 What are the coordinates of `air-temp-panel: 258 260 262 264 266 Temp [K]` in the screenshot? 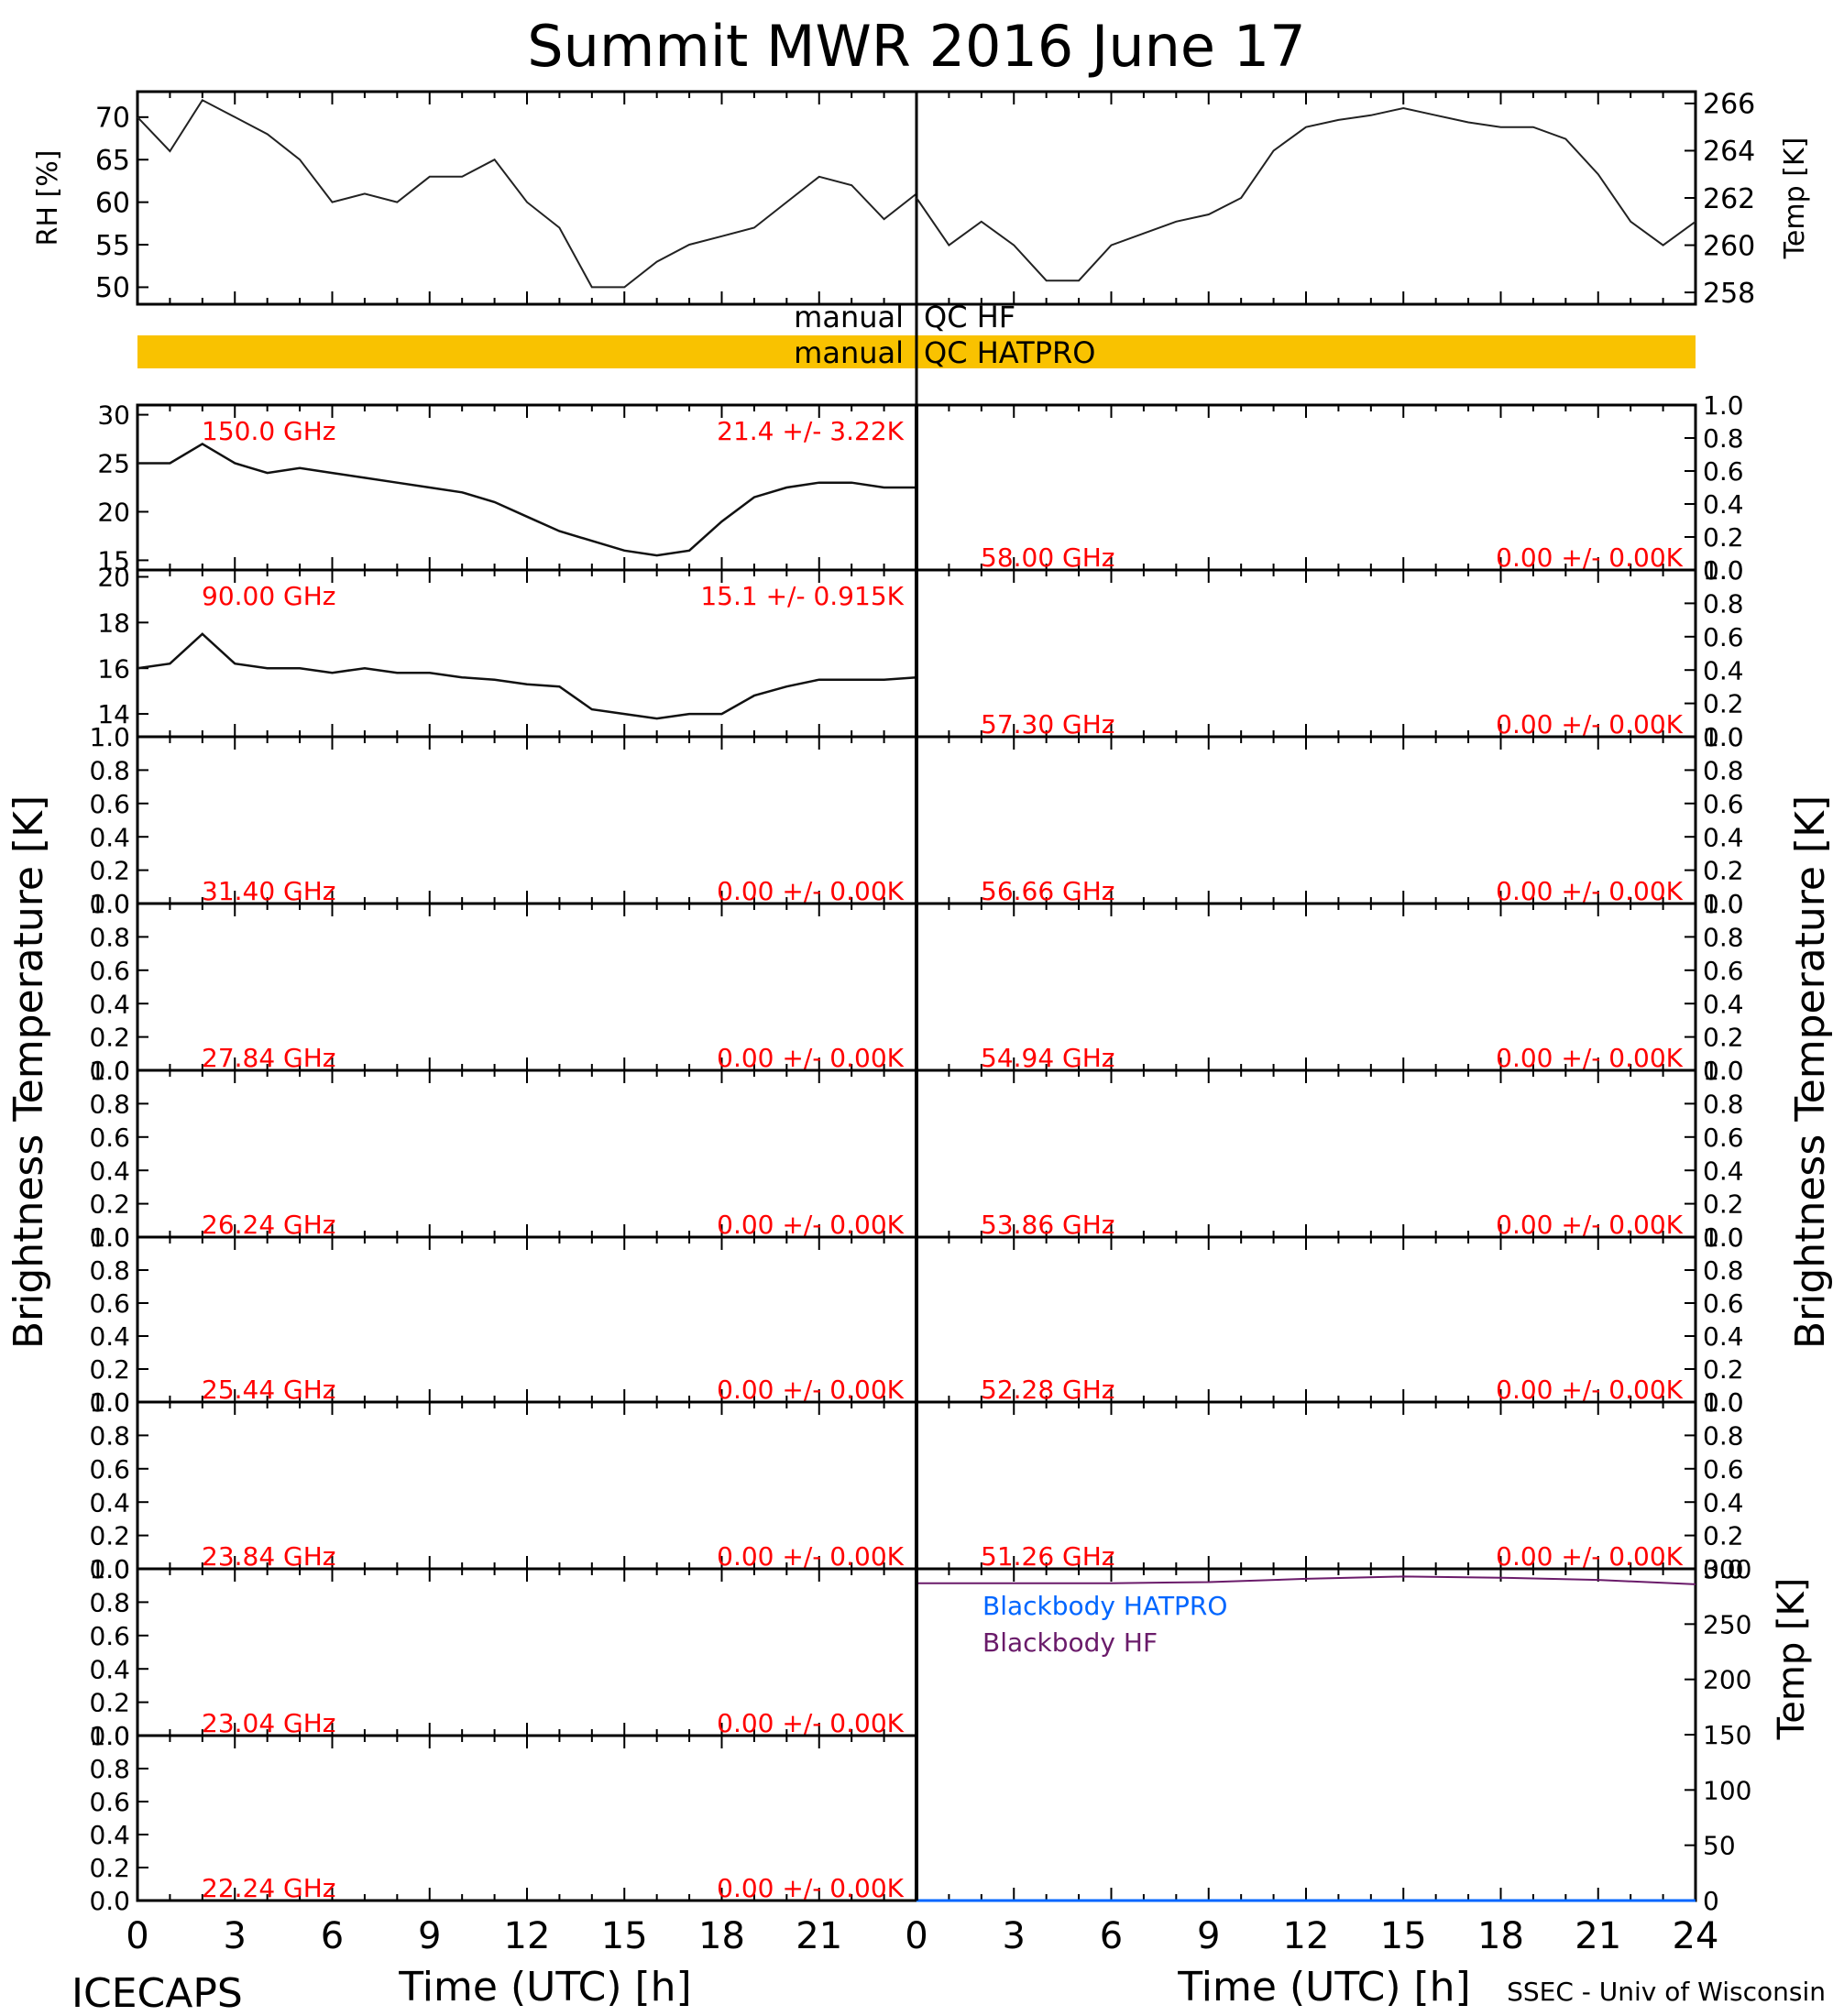 It's located at (1363, 199).